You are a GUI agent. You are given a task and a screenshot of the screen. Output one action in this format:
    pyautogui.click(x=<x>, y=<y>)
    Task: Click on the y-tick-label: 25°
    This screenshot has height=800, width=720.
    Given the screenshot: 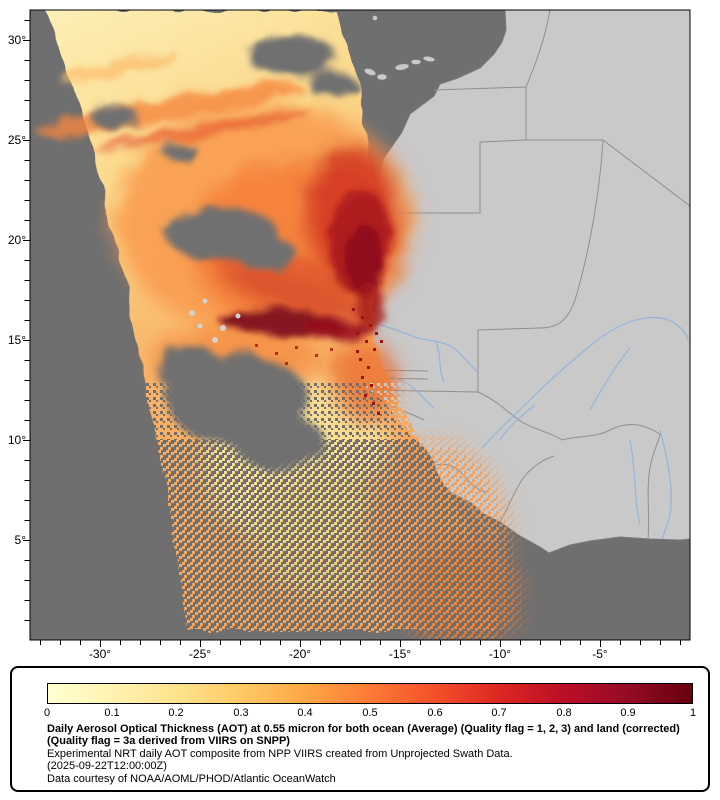 What is the action you would take?
    pyautogui.click(x=17, y=140)
    